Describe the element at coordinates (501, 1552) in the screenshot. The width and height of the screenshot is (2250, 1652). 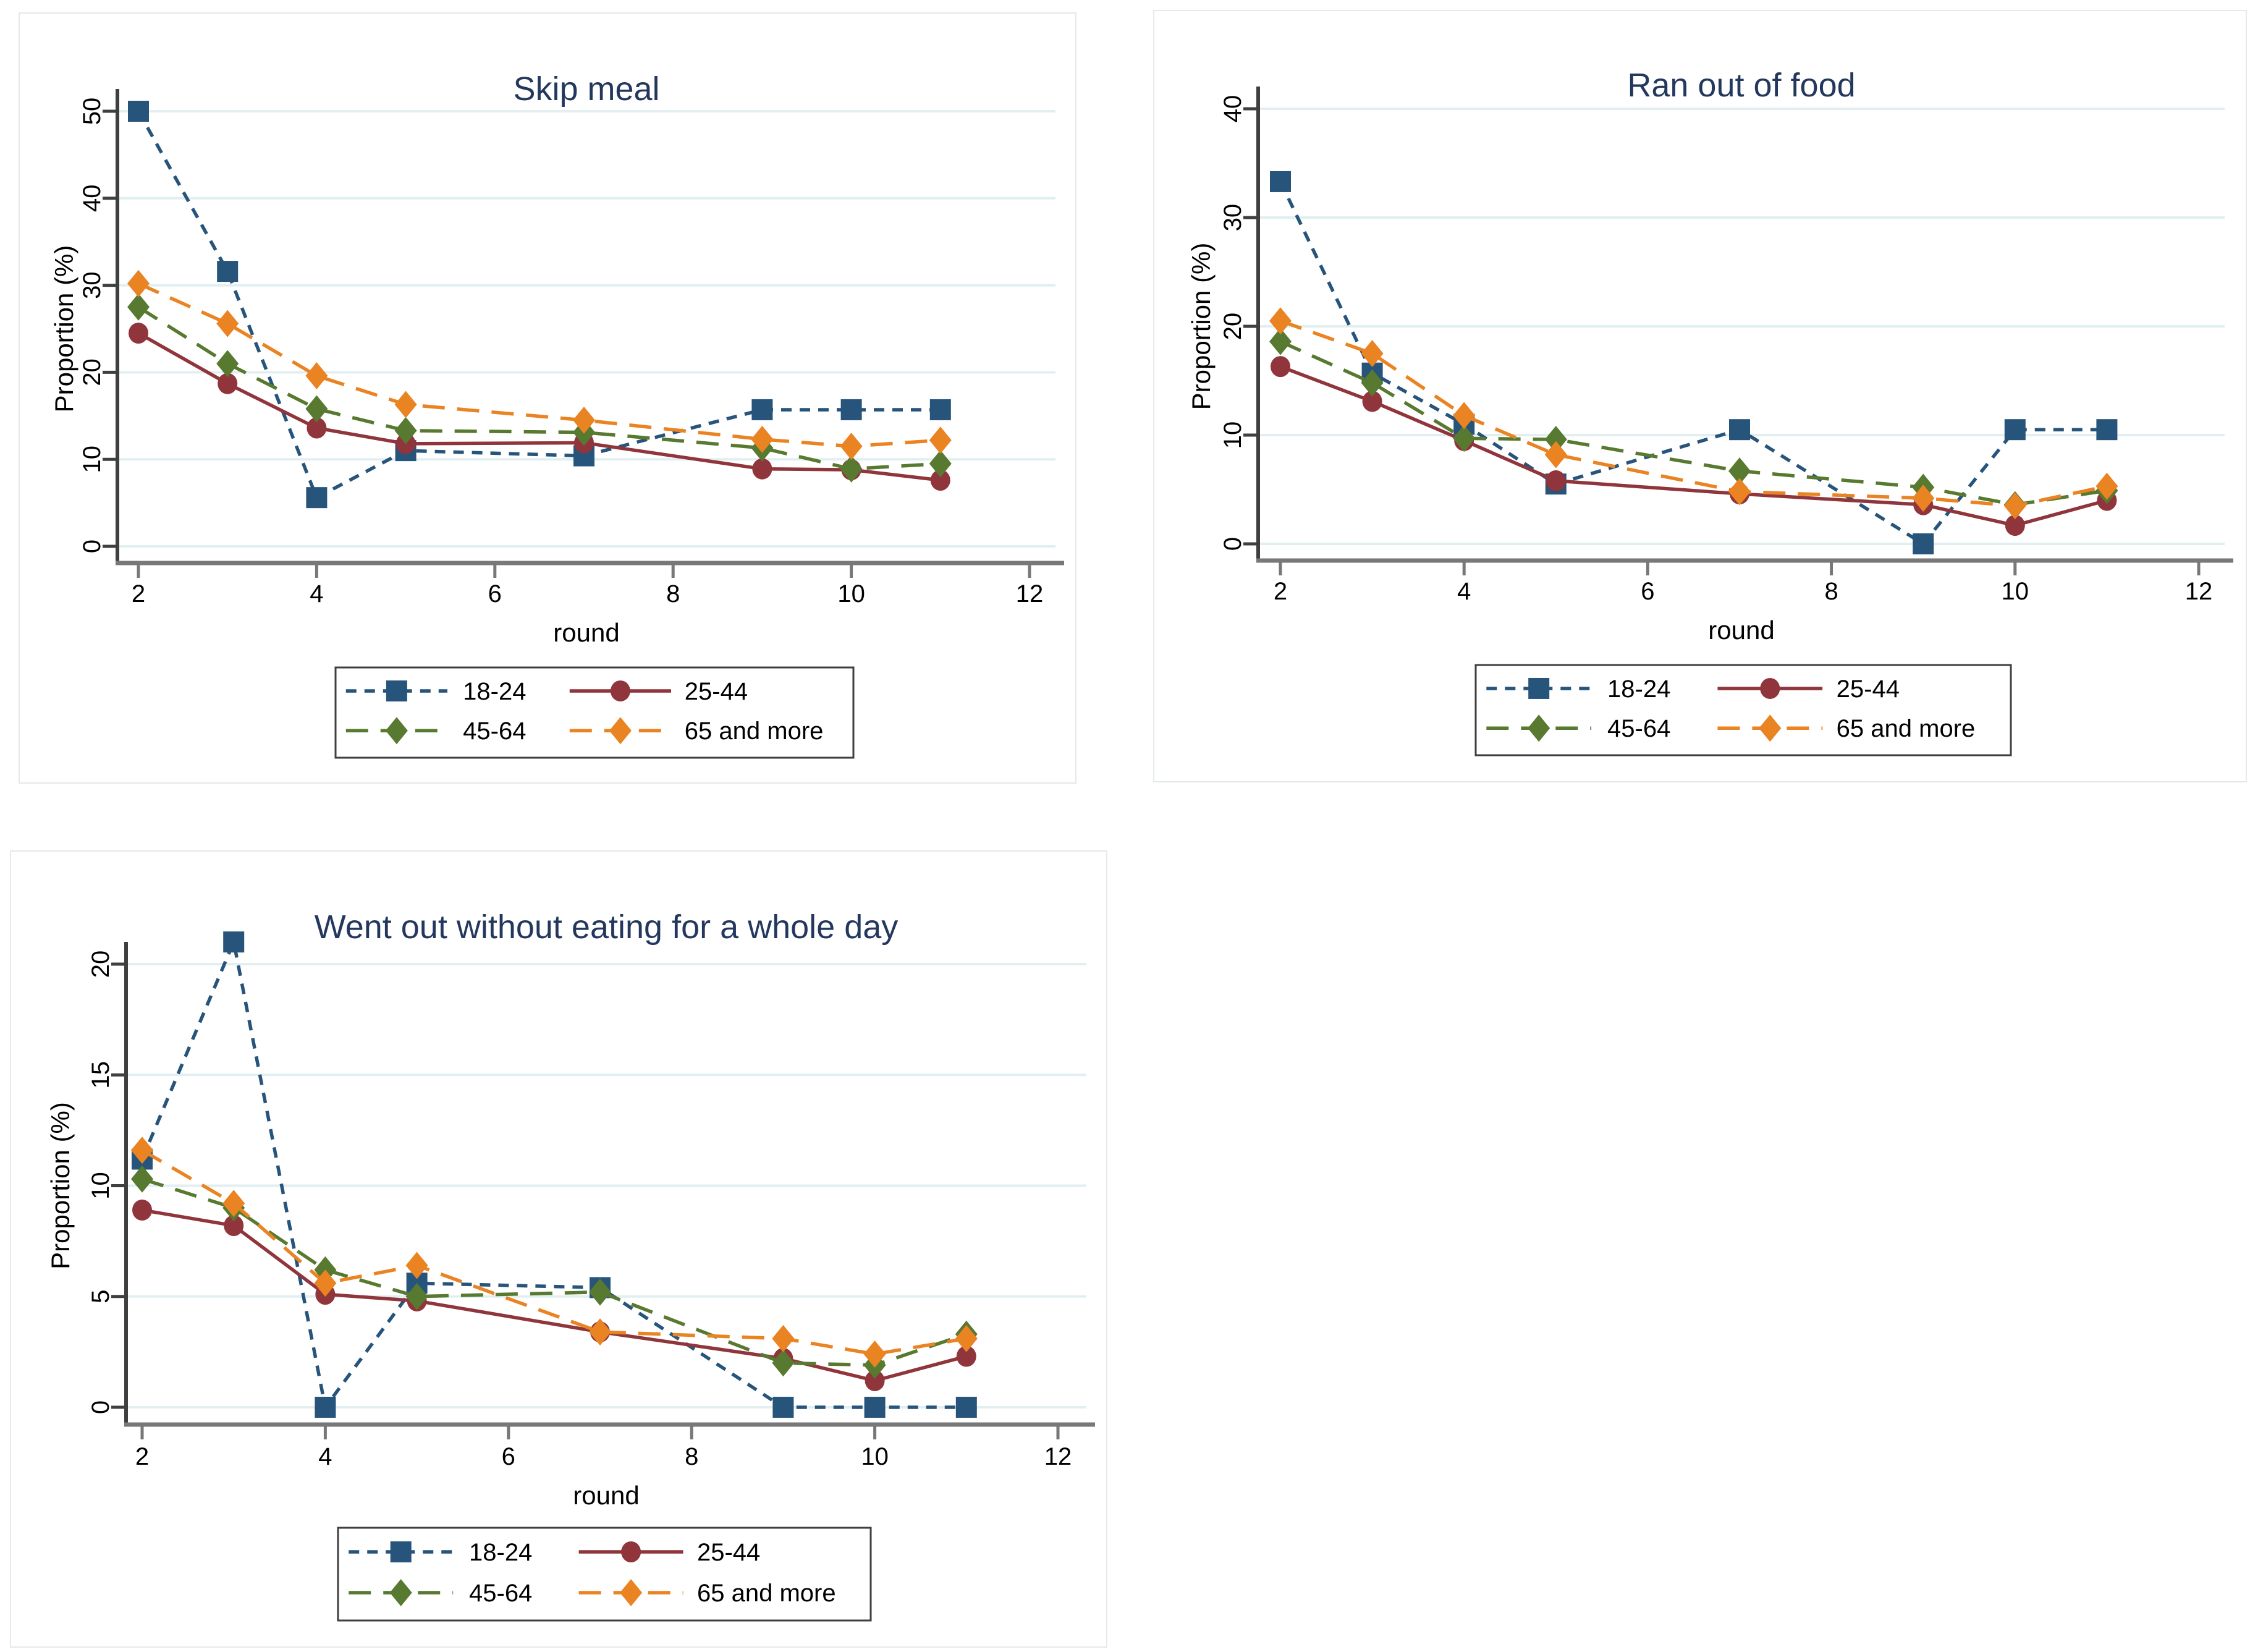
I see `legend-label: 18-24` at that location.